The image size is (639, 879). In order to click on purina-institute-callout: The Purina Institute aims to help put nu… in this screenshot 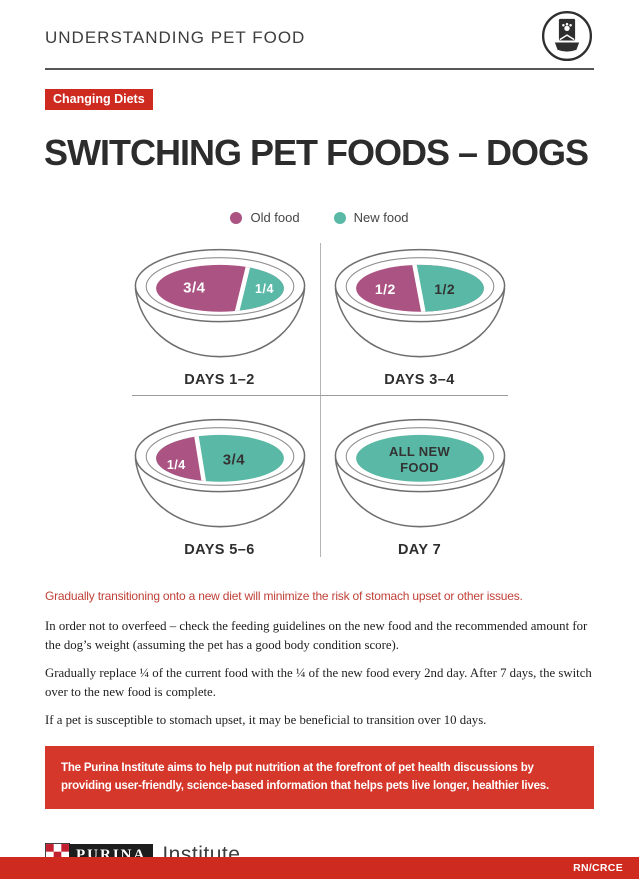, I will do `click(319, 777)`.